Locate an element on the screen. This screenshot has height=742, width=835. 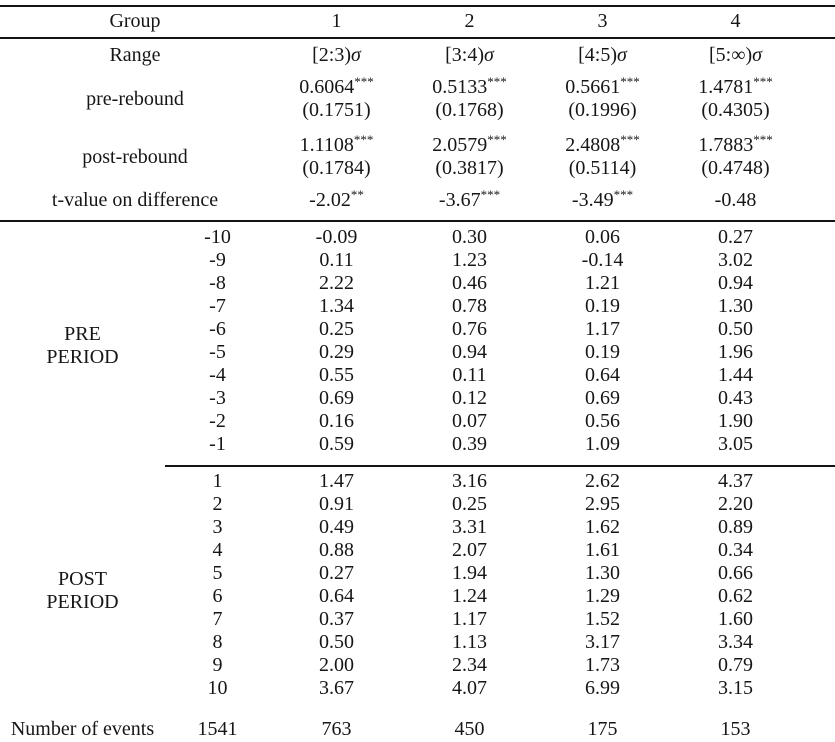
cell-value: 1.30 is located at coordinates (736, 306).